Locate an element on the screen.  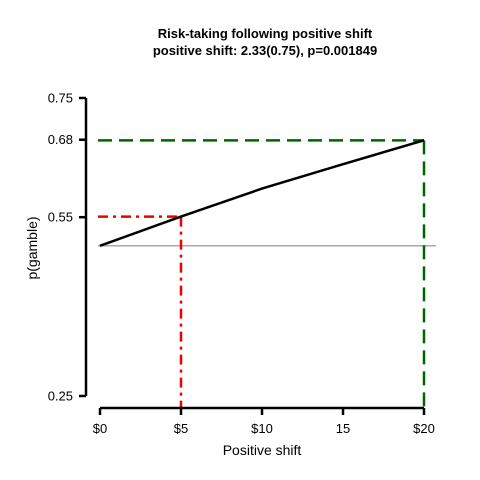
y-tick-label: 0.25 is located at coordinates (60, 396).